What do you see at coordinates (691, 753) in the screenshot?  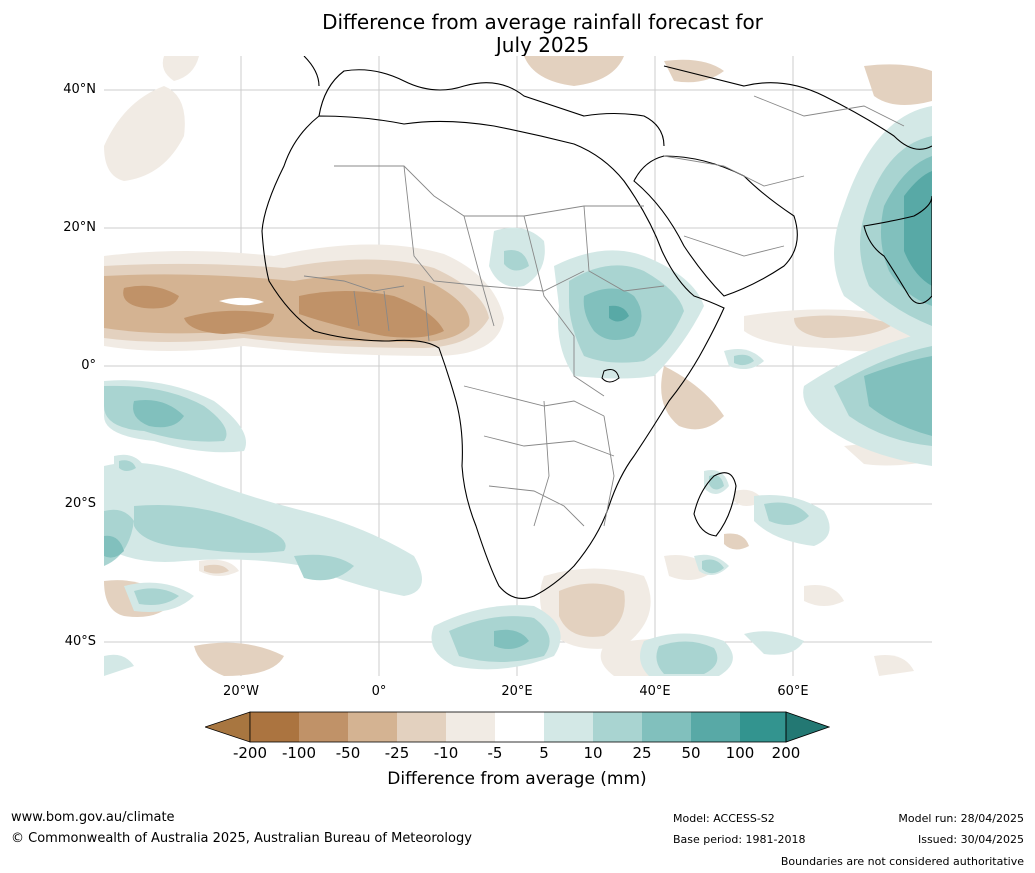 I see `colorbar-label: 50` at bounding box center [691, 753].